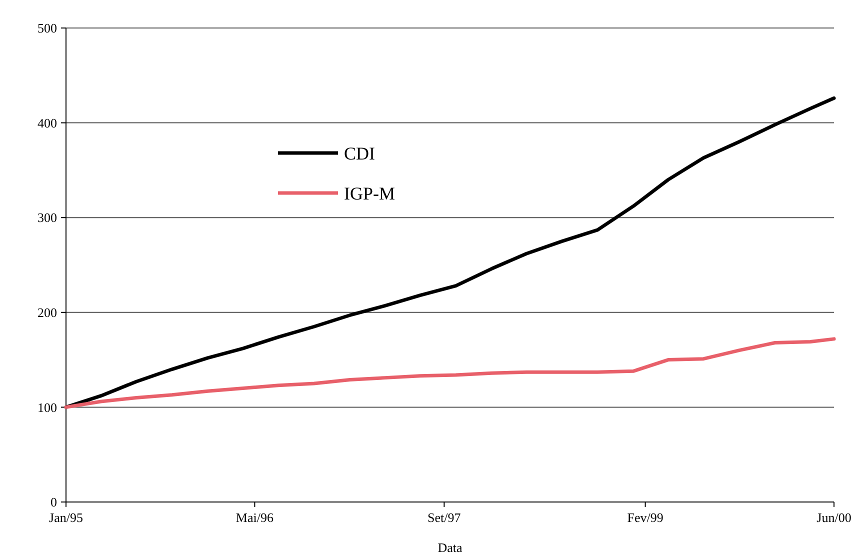 The width and height of the screenshot is (853, 554). I want to click on x-tick-label: Set/97, so click(445, 517).